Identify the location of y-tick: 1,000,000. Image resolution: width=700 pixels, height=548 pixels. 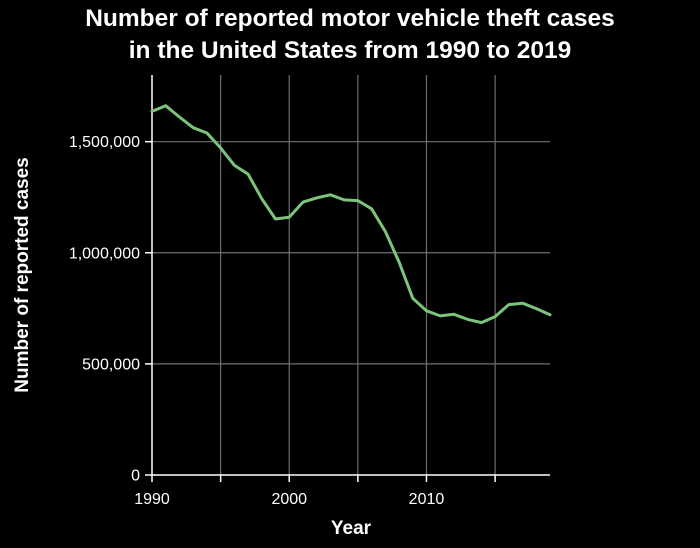
(110, 253).